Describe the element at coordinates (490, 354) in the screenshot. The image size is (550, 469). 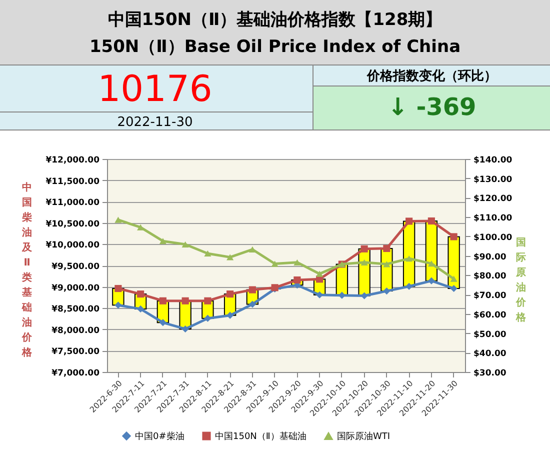
I see `y2-tick-label: $40.00` at that location.